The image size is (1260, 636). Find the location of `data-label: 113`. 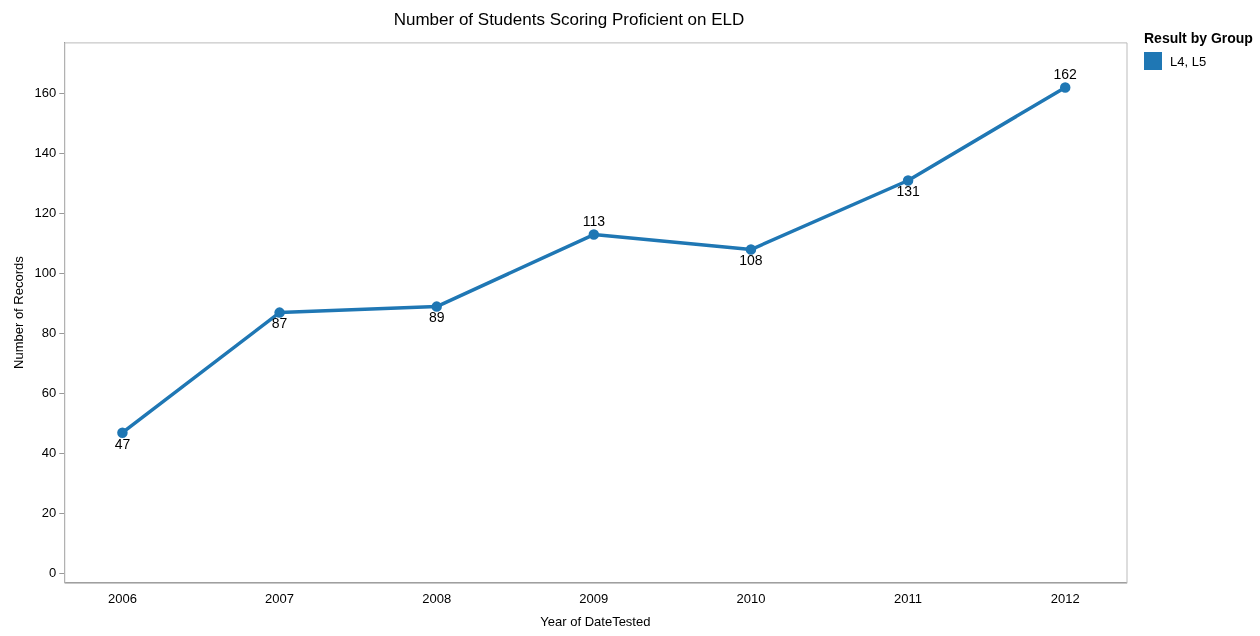

data-label: 113 is located at coordinates (594, 221).